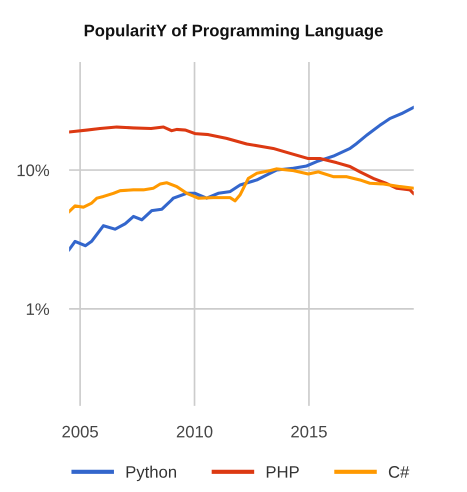 This screenshot has height=492, width=467. Describe the element at coordinates (282, 472) in the screenshot. I see `legend-label: PHP` at that location.